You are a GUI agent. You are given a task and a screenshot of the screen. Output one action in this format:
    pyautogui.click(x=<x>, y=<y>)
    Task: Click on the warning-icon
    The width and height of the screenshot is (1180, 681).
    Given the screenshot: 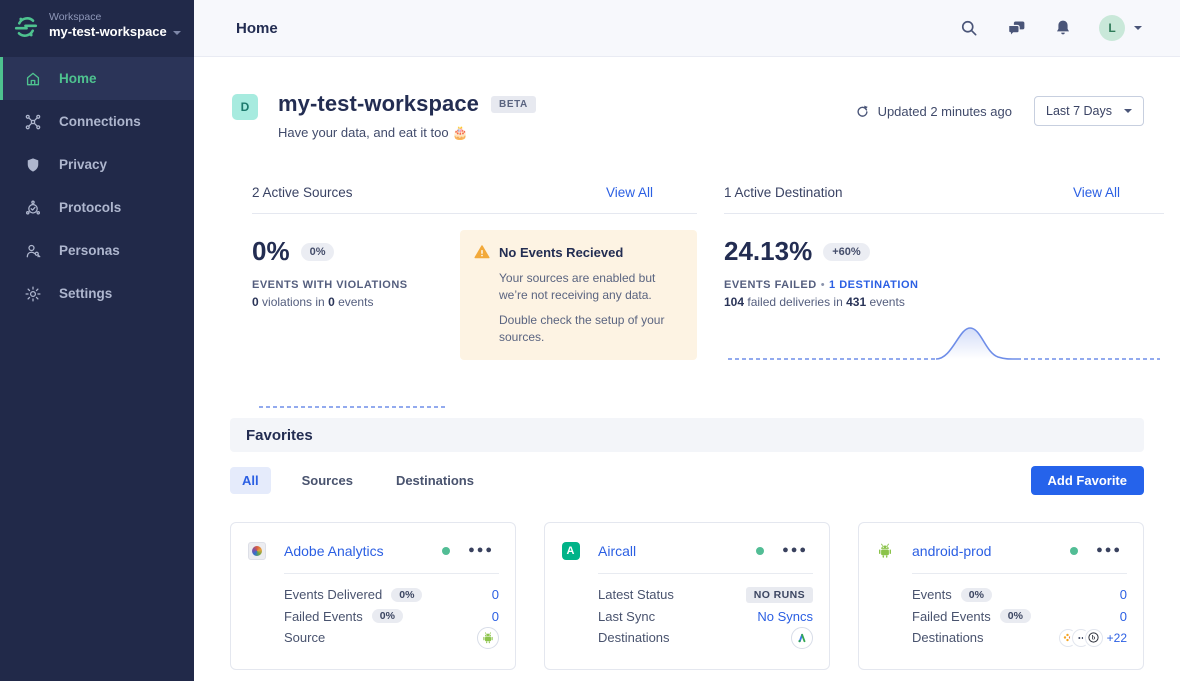 What is the action you would take?
    pyautogui.click(x=482, y=252)
    